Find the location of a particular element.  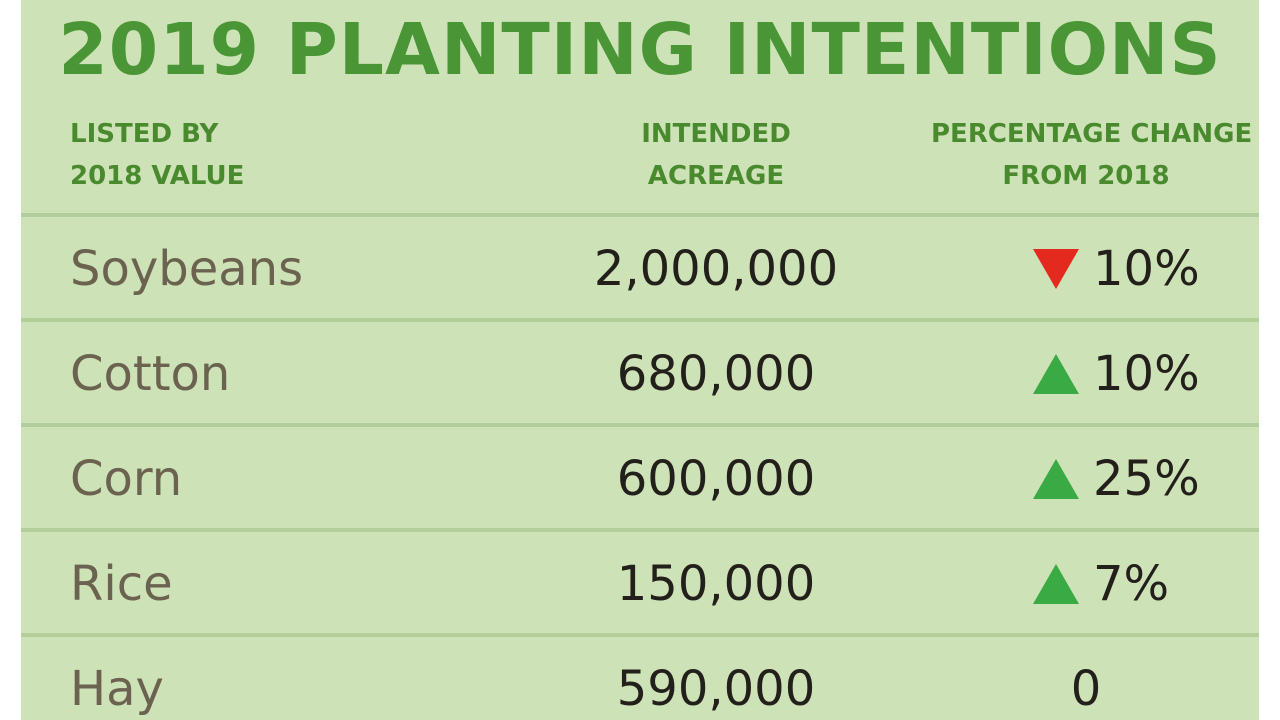

crop-name: Corn is located at coordinates (126, 479).